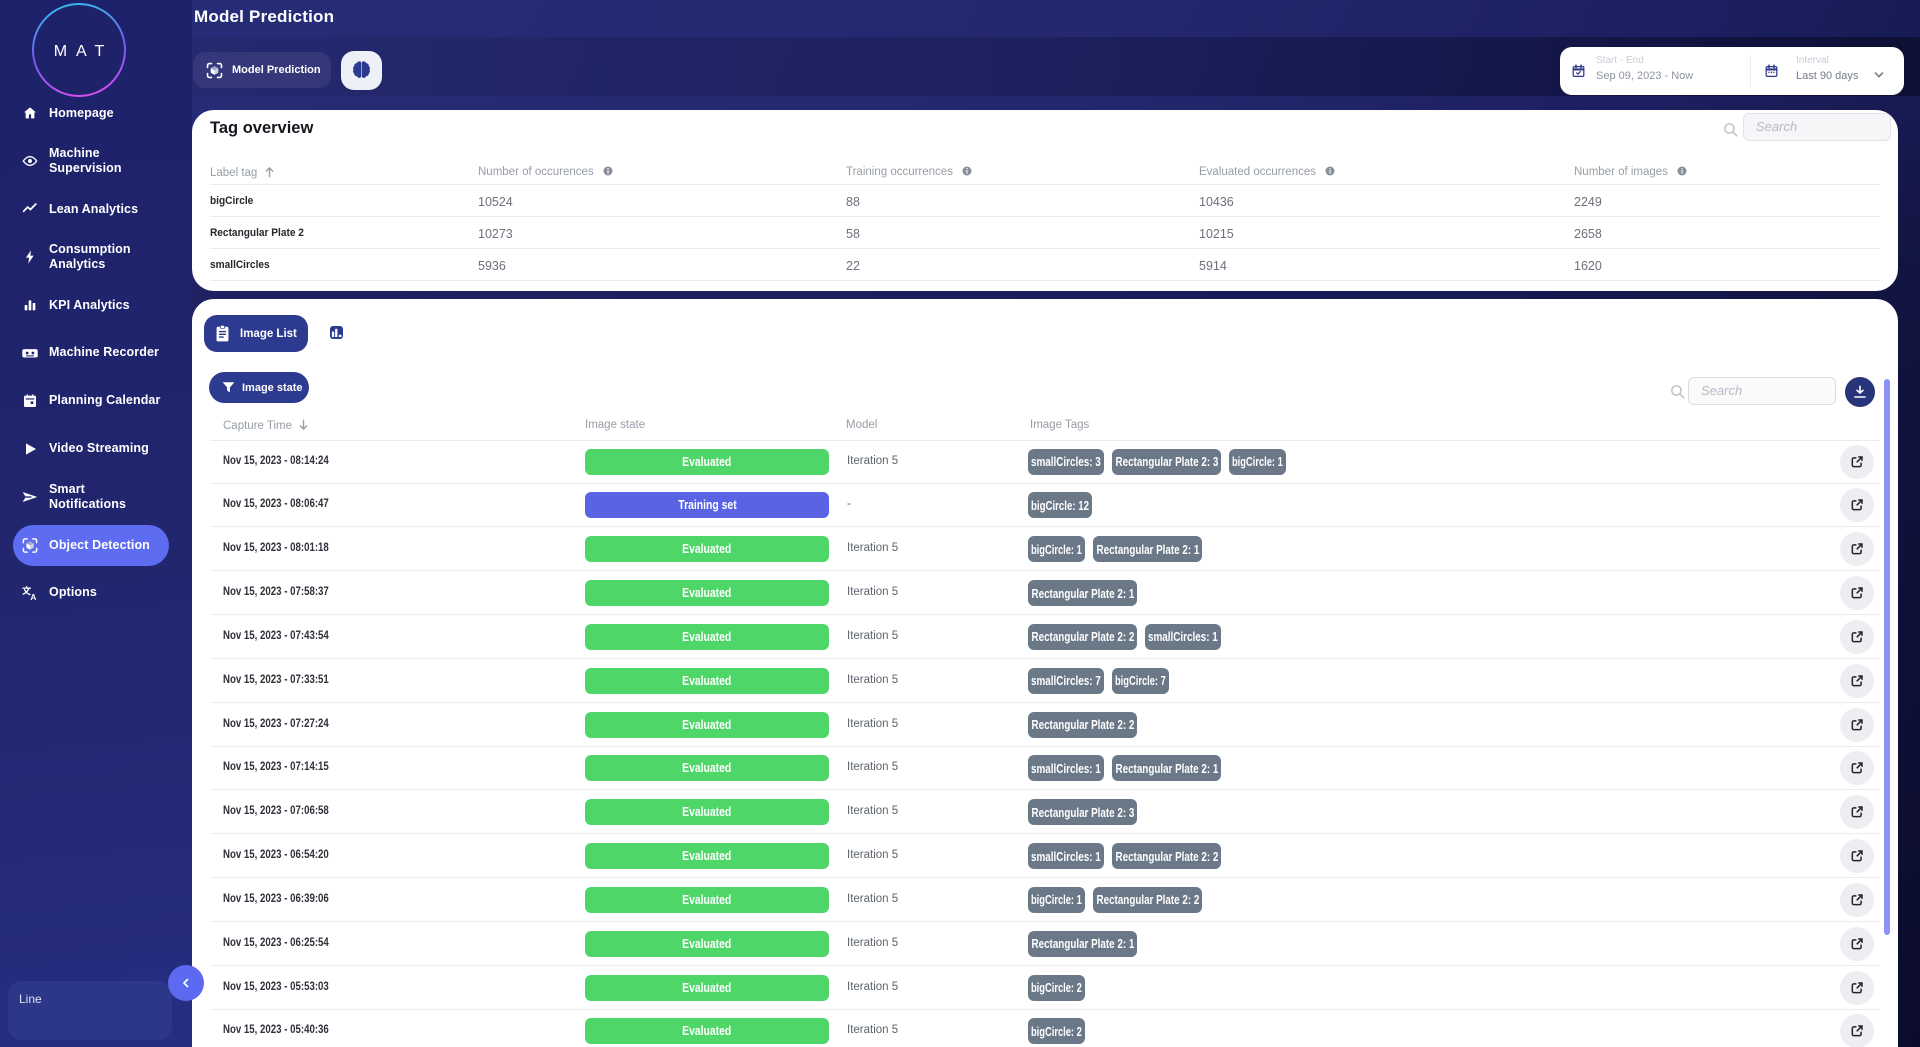  What do you see at coordinates (33, 596) in the screenshot?
I see `svg-text: A` at bounding box center [33, 596].